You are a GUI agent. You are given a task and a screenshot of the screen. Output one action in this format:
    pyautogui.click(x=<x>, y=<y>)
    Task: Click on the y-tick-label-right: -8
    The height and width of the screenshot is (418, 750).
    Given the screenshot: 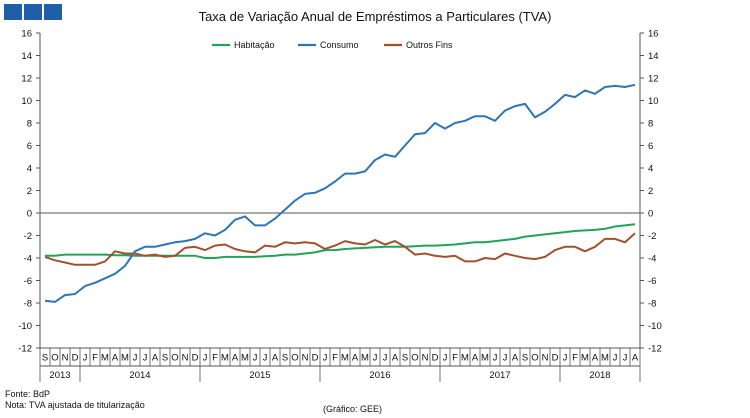 What is the action you would take?
    pyautogui.click(x=652, y=304)
    